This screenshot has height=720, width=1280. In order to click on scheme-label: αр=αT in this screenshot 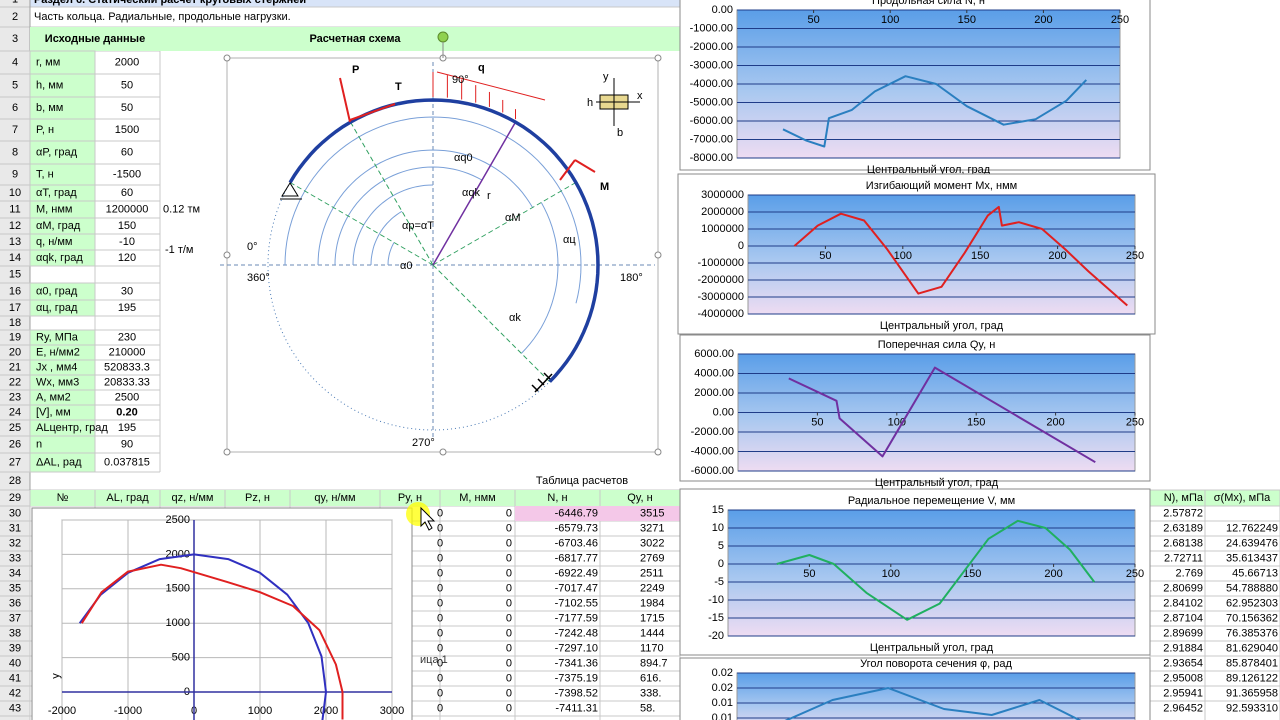, I will do `click(418, 226)`.